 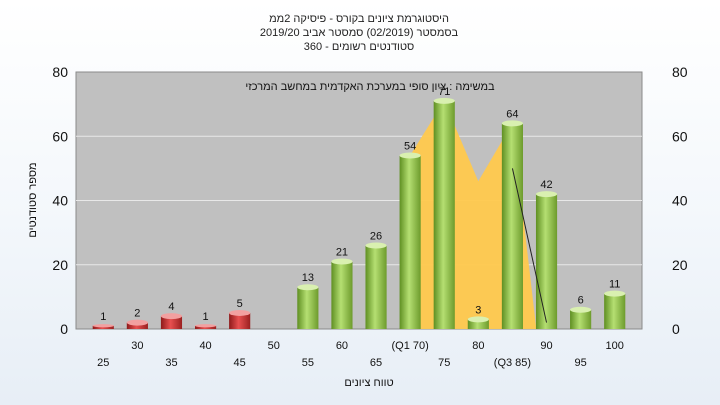 What do you see at coordinates (60, 72) in the screenshot?
I see `y-tick-left: 80` at bounding box center [60, 72].